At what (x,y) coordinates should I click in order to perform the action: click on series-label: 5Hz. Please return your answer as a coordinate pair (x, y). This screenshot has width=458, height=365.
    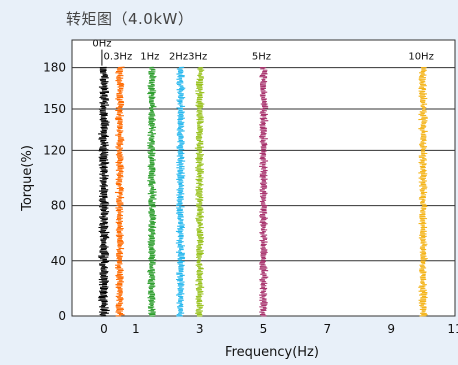
    Looking at the image, I should click on (261, 57).